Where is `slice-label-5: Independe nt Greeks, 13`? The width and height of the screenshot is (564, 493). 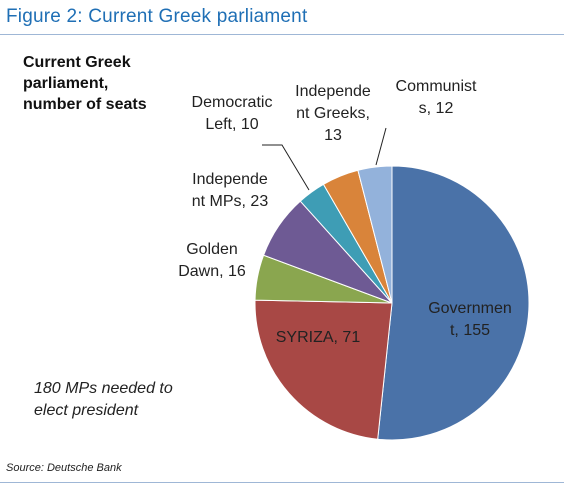 slice-label-5: Independe nt Greeks, 13 is located at coordinates (333, 113).